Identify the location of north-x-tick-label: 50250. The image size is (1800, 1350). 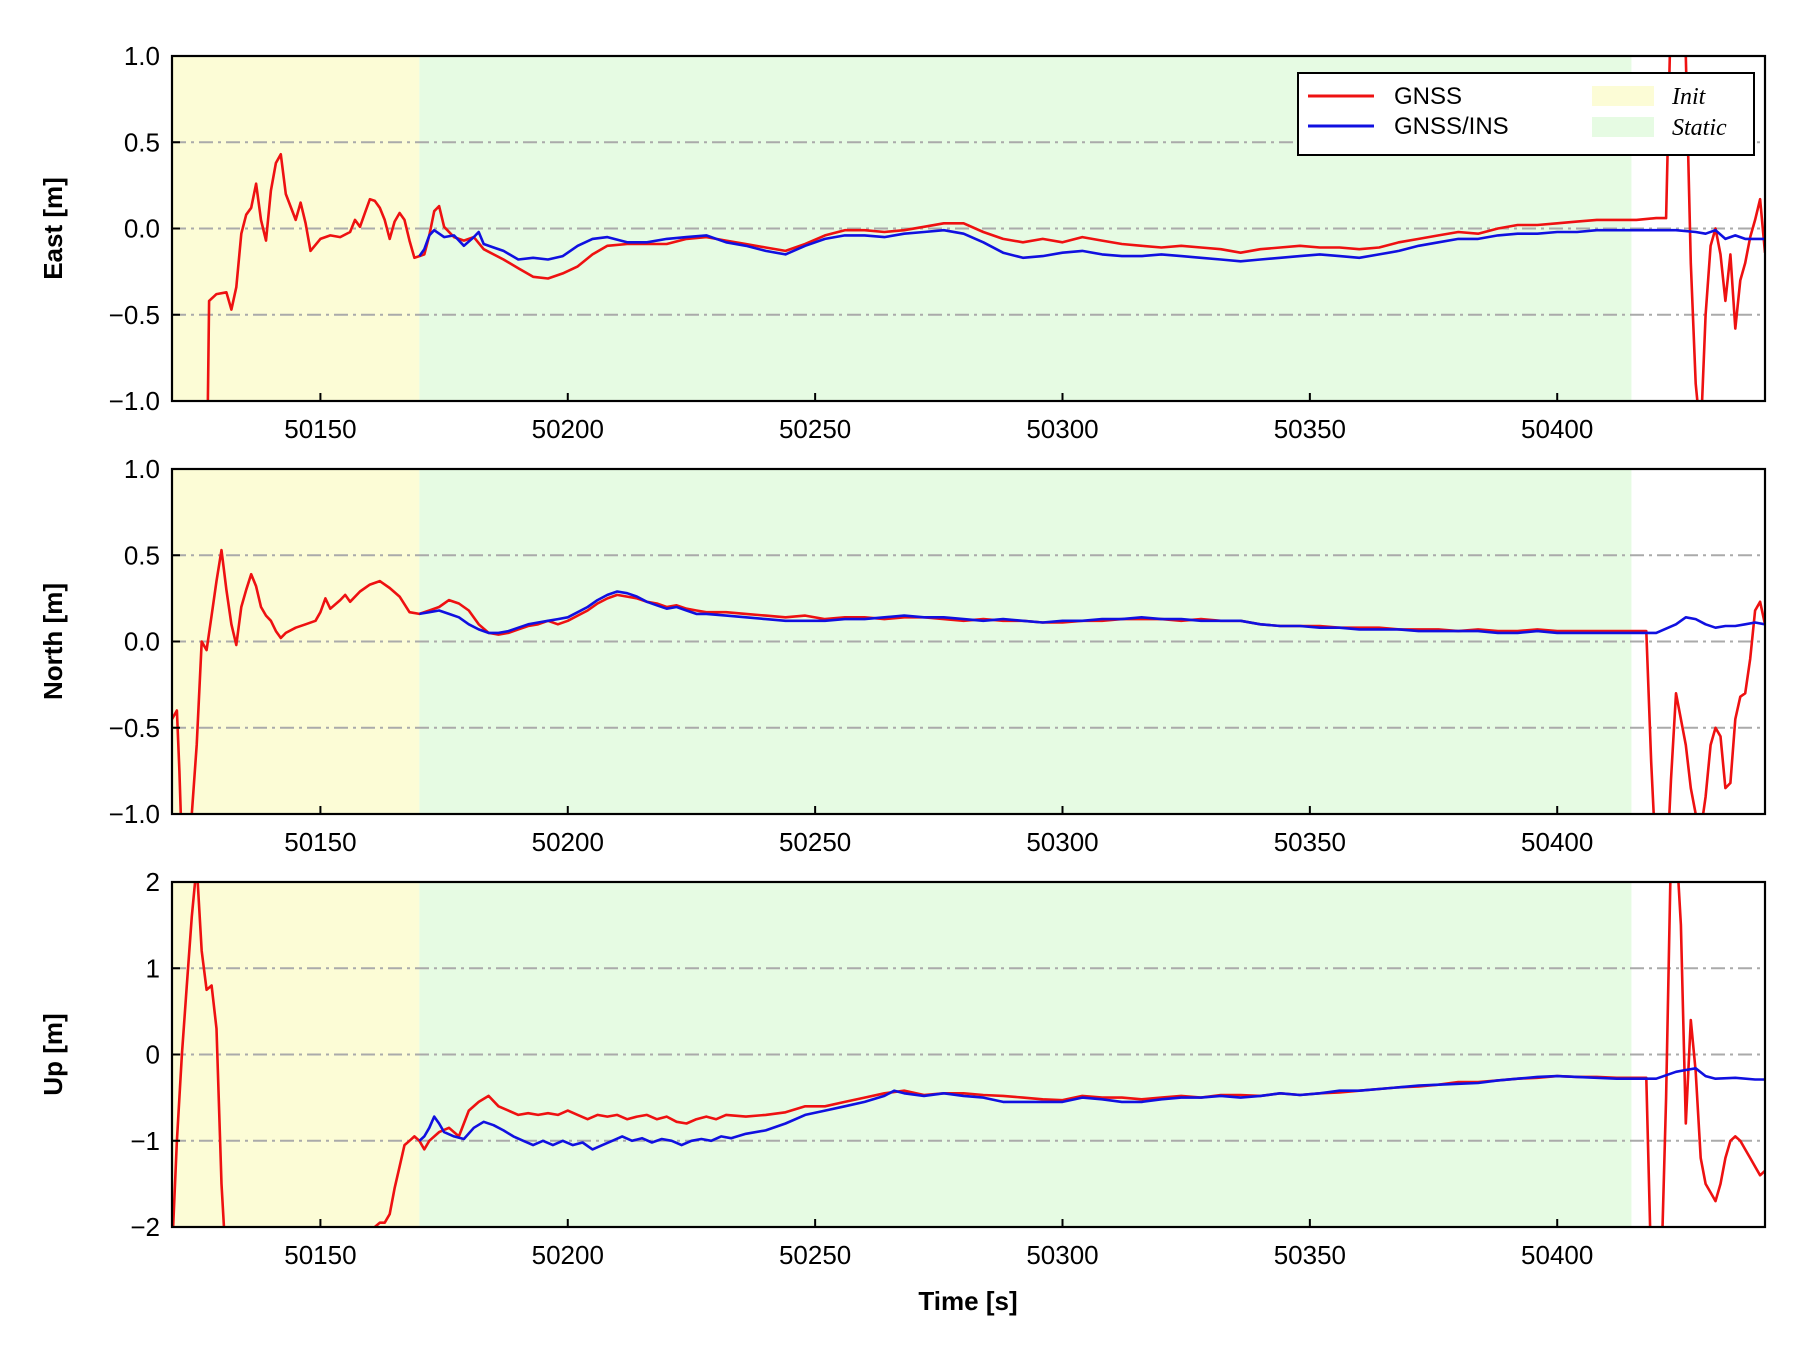
(815, 842).